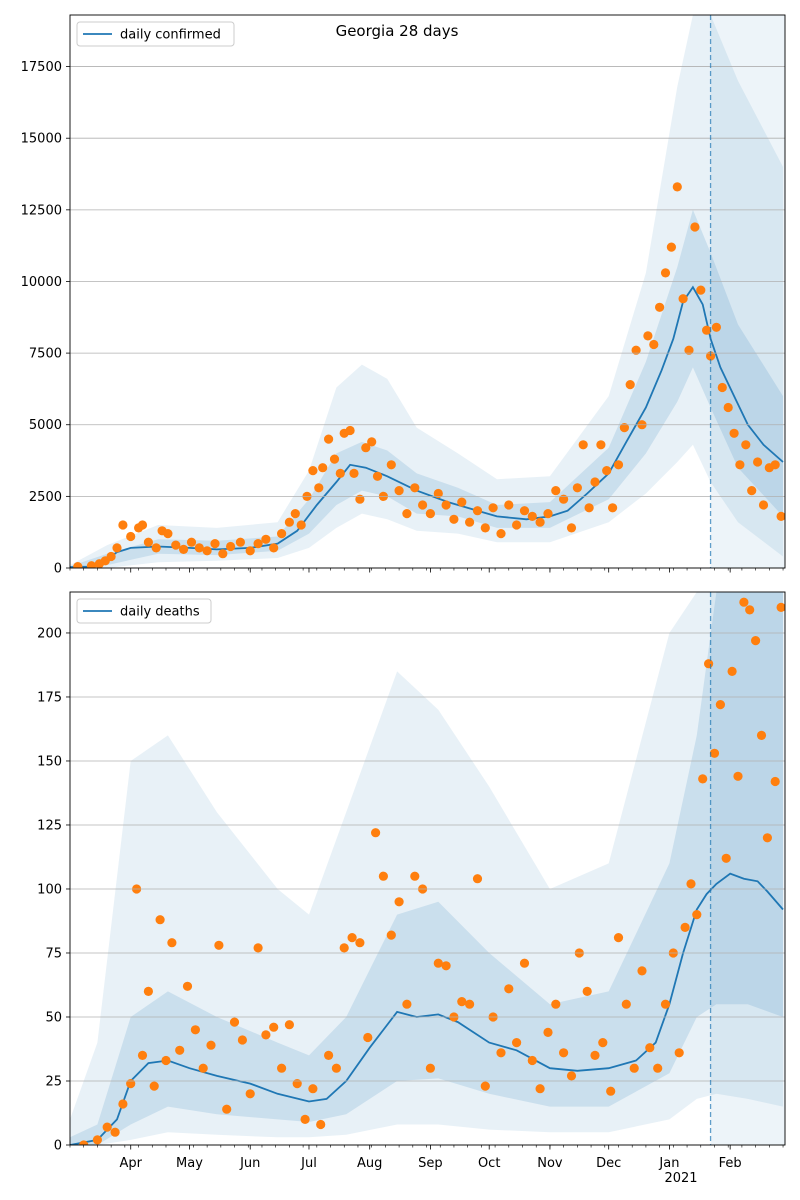 The height and width of the screenshot is (1200, 800). Describe the element at coordinates (58, 1146) in the screenshot. I see `y-tick-label: 0` at that location.